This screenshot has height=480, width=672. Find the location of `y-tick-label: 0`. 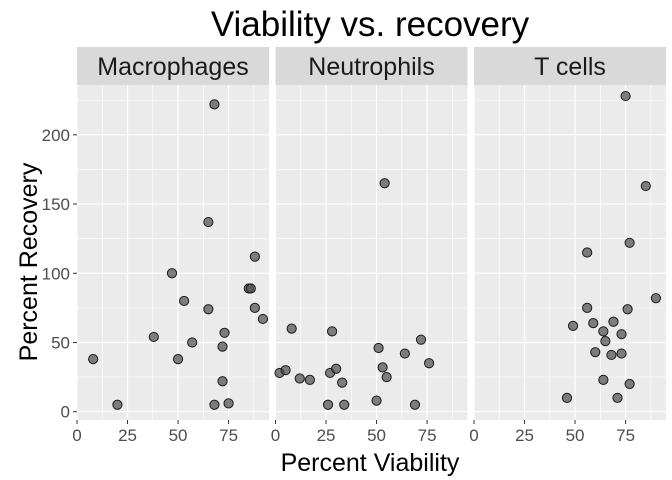

y-tick-label: 0 is located at coordinates (65, 412).